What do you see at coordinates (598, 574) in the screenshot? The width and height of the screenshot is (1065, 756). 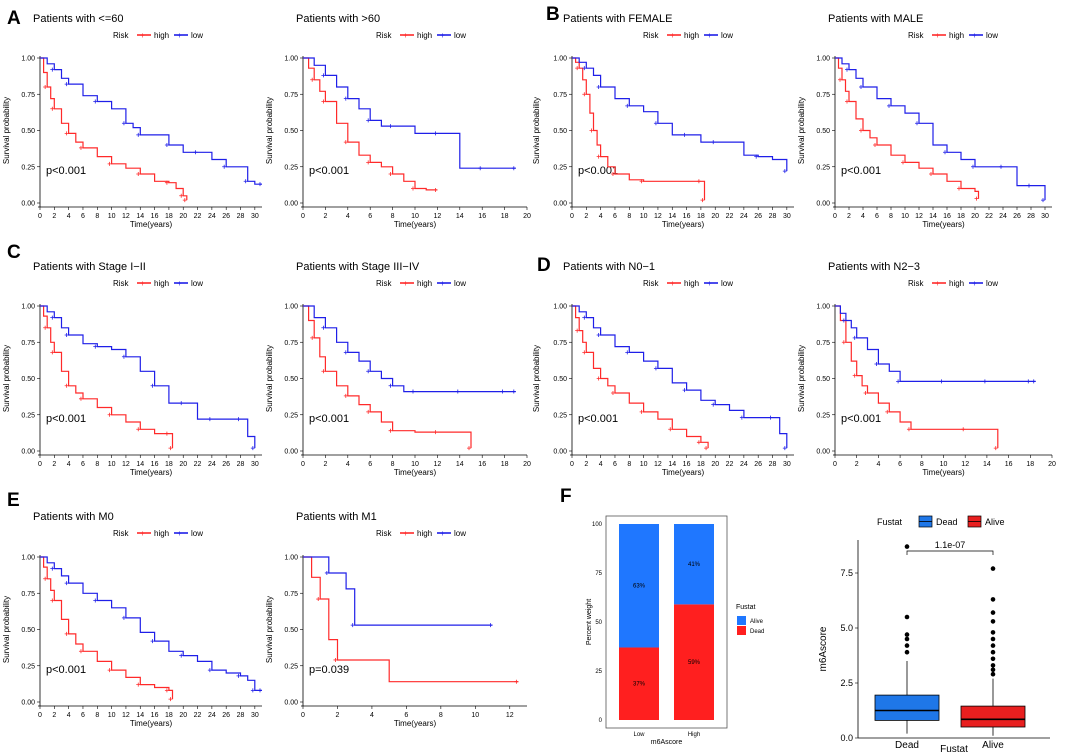 I see `y-tick-label: 75` at bounding box center [598, 574].